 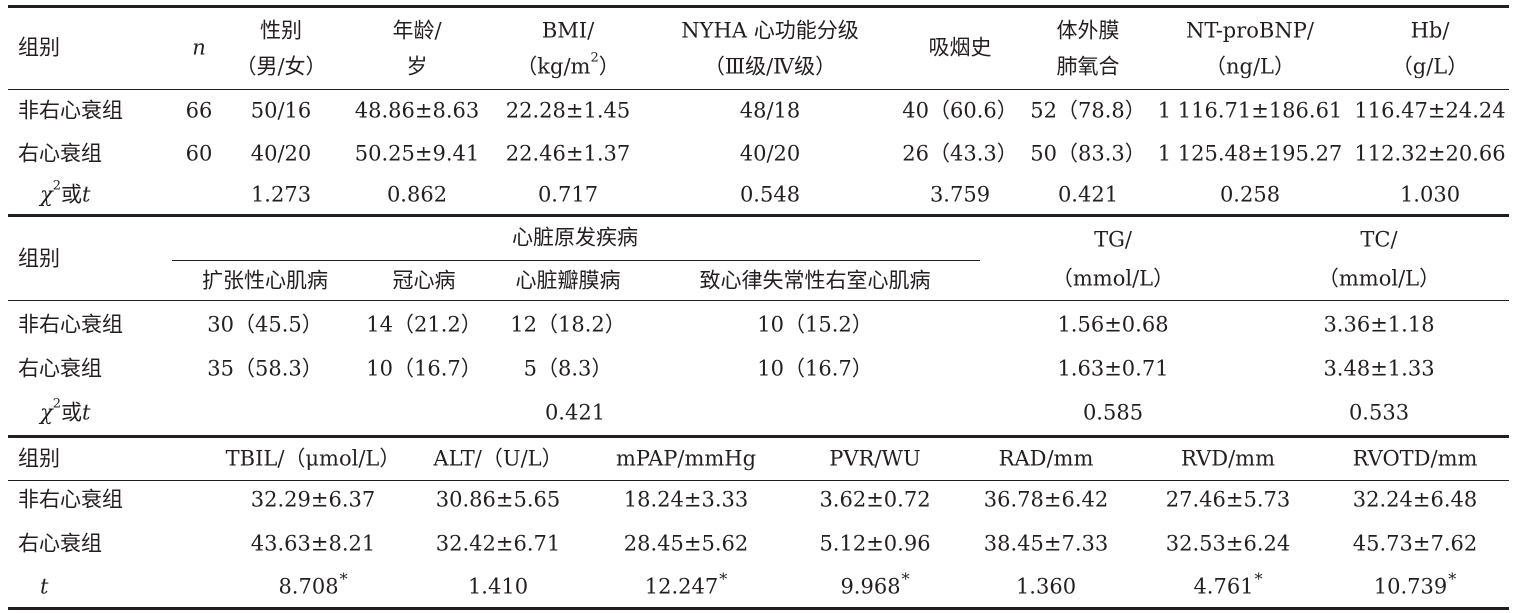 What do you see at coordinates (1430, 66) in the screenshot?
I see `col-header-hb-unit: （g/L）` at bounding box center [1430, 66].